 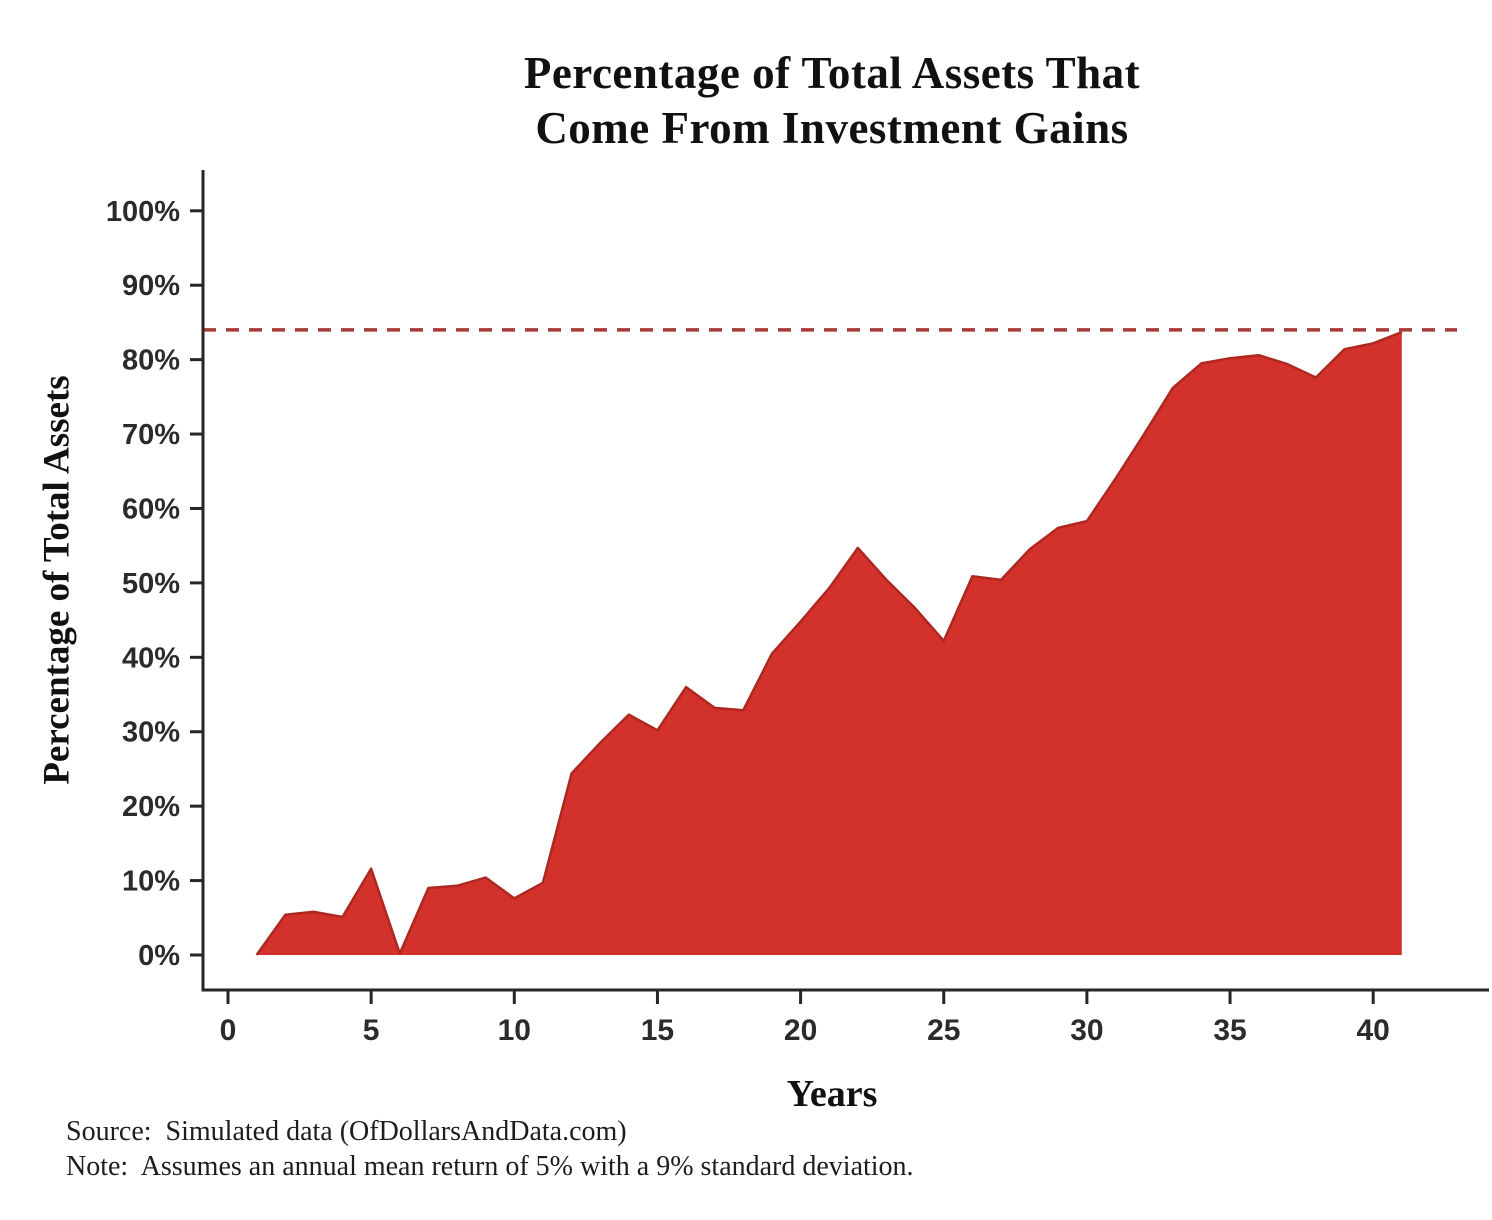 I want to click on y-tick-label: 90%, so click(x=151, y=286).